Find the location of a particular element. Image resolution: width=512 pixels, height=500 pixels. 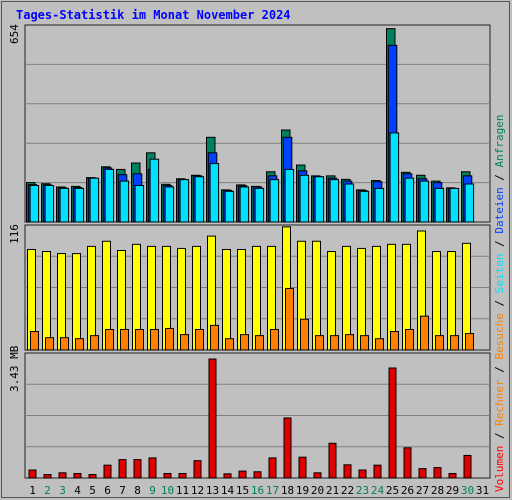

x-axis-day-label: 7 is located at coordinates (122, 490).